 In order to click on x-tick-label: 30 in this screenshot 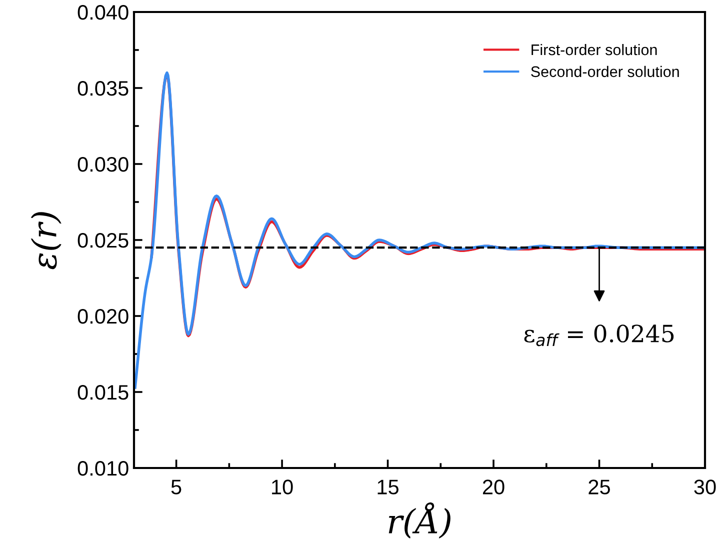, I will do `click(705, 487)`.